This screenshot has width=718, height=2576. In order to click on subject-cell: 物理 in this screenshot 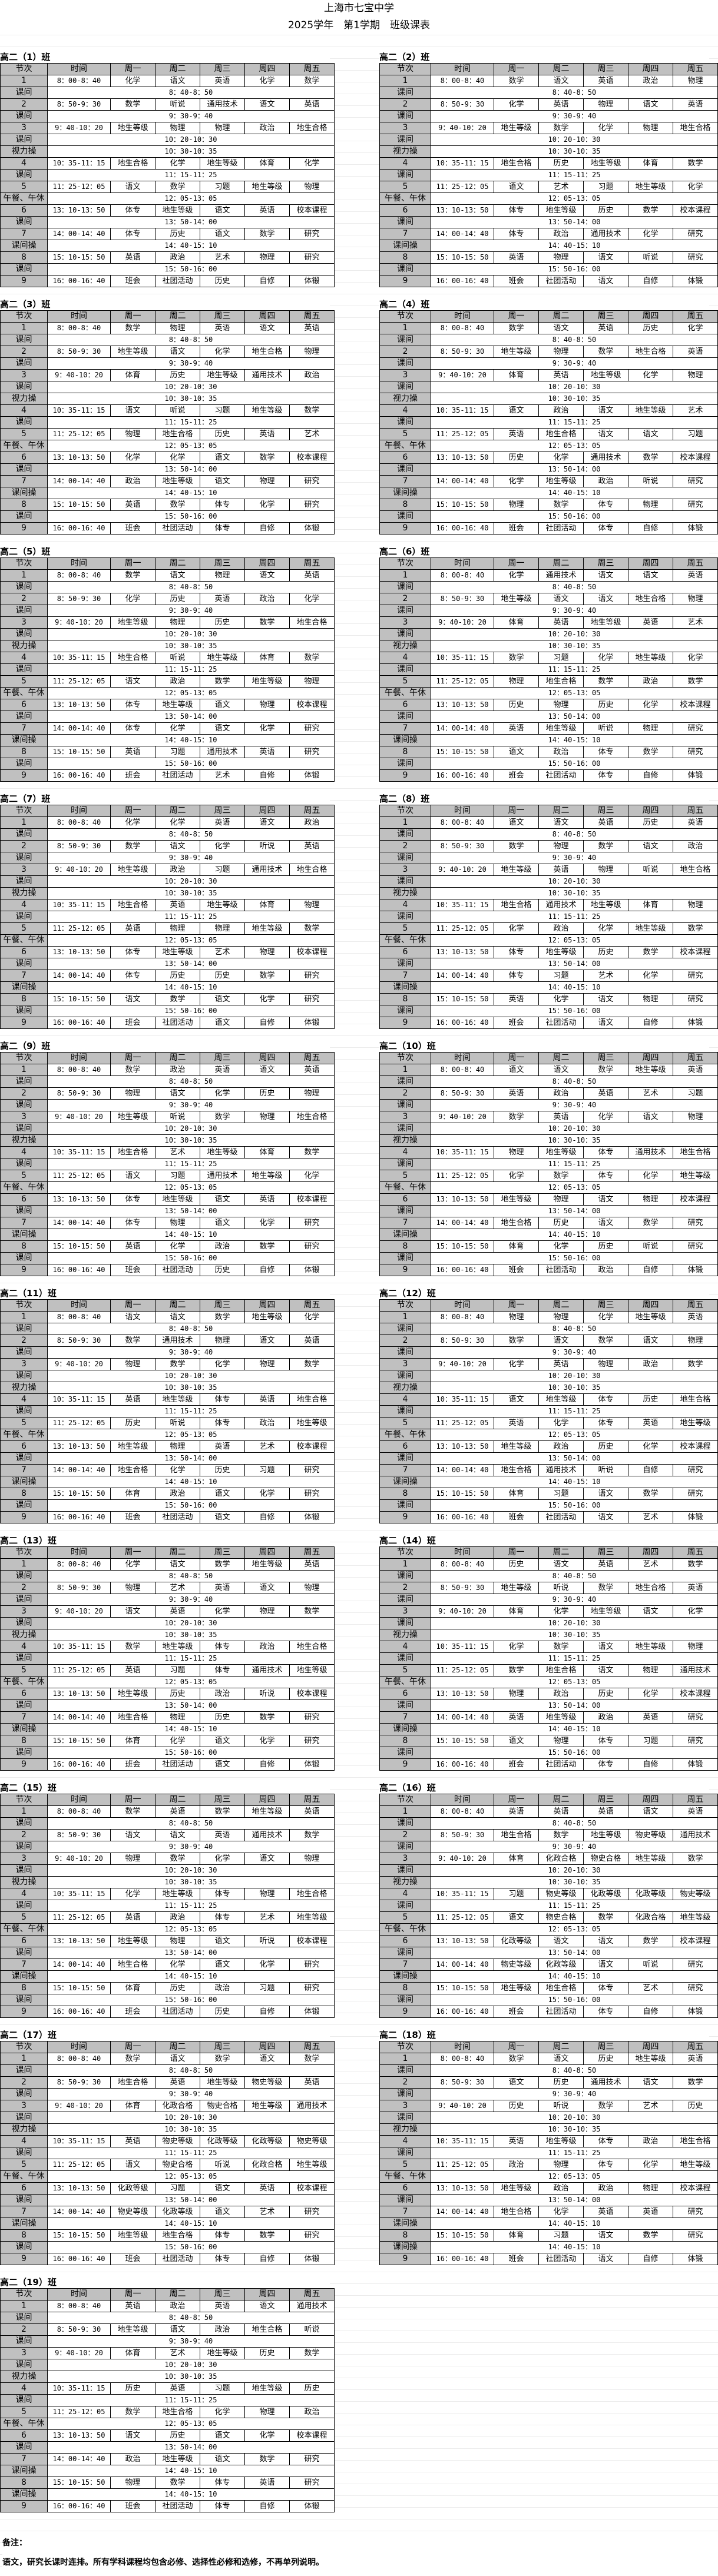, I will do `click(650, 505)`.